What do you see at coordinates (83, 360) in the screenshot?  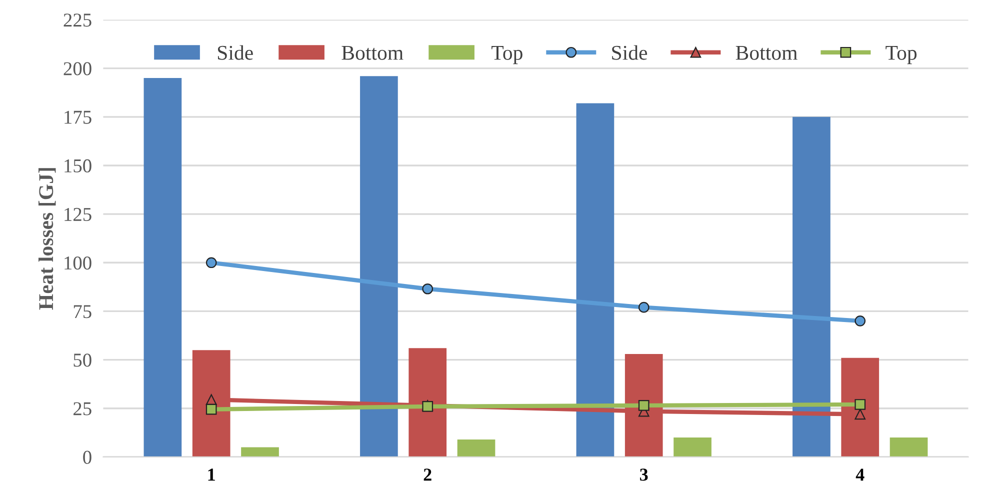 I see `y-tick-label: 50` at bounding box center [83, 360].